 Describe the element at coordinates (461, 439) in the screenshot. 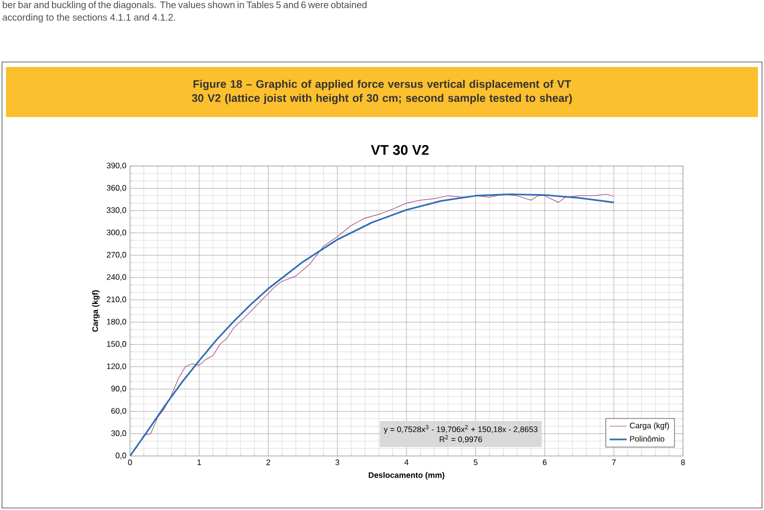

I see `annotation: R$^{2}$ = 0,9976` at that location.